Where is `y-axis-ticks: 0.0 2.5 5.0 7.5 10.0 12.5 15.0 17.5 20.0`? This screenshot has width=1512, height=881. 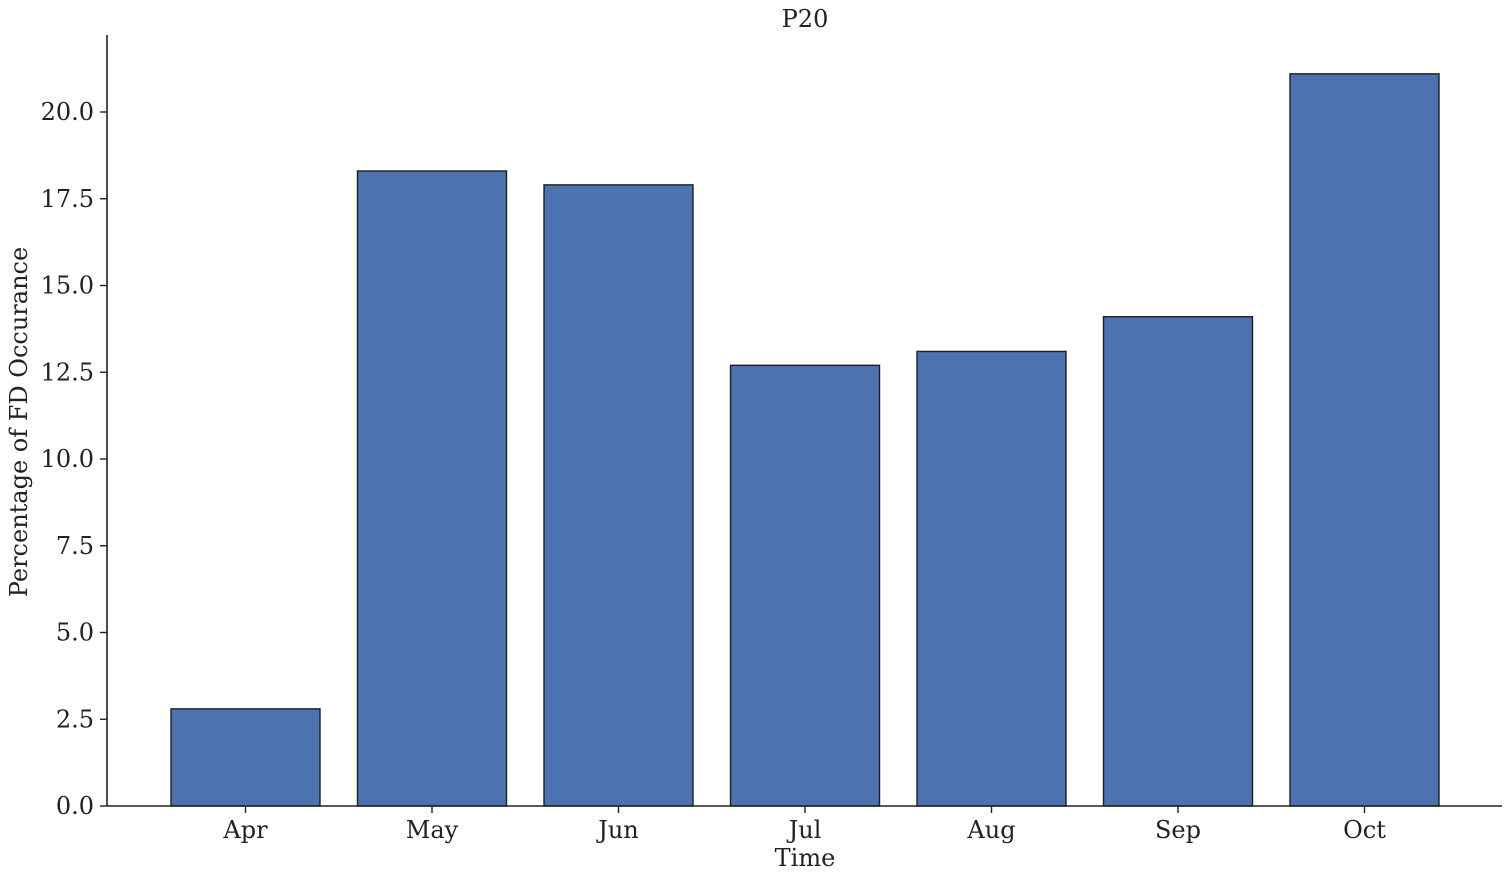
y-axis-ticks: 0.0 2.5 5.0 7.5 10.0 12.5 15.0 17.5 20.0 is located at coordinates (74, 459).